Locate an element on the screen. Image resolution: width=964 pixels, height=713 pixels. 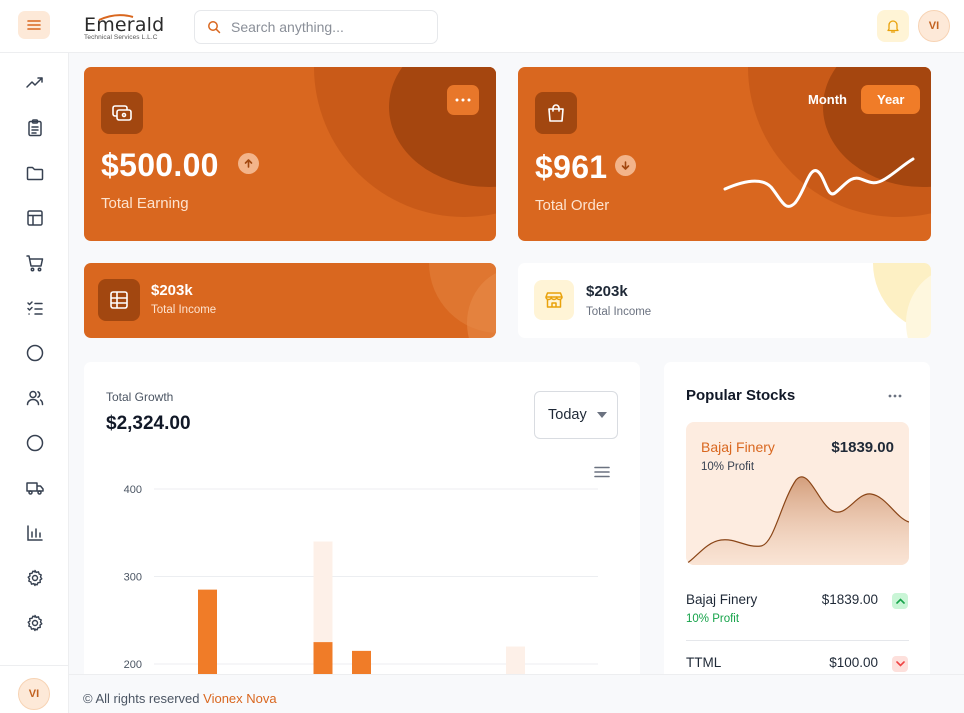
layout-icon is located at coordinates (35, 218).